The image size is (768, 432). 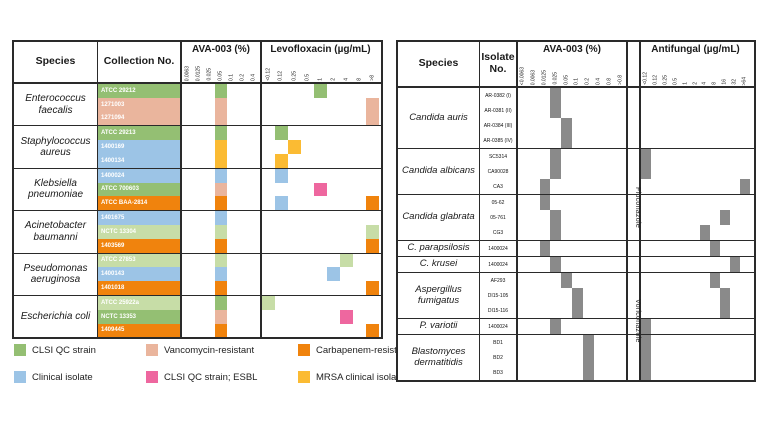 I want to click on dilution-tick-label: >8, so click(x=372, y=78).